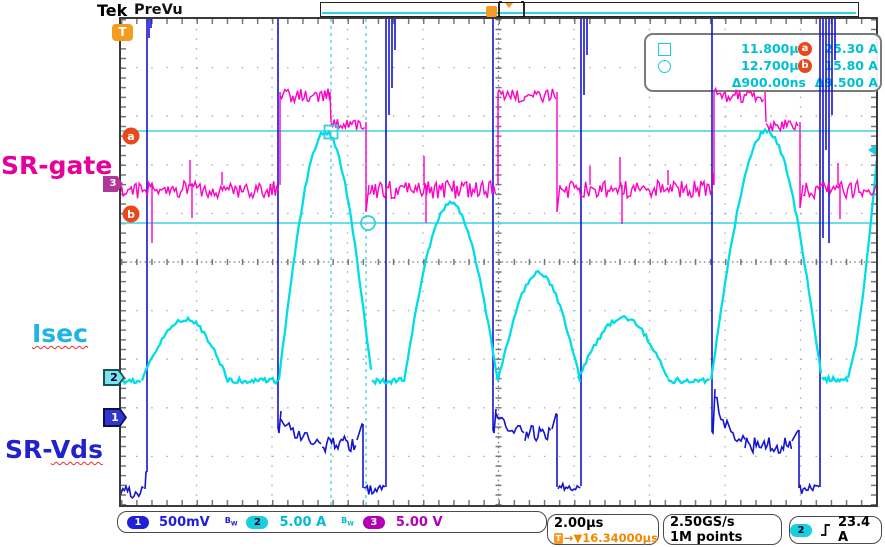 The width and height of the screenshot is (885, 547). Describe the element at coordinates (872, 150) in the screenshot. I see `trigger-level-arrow` at that location.